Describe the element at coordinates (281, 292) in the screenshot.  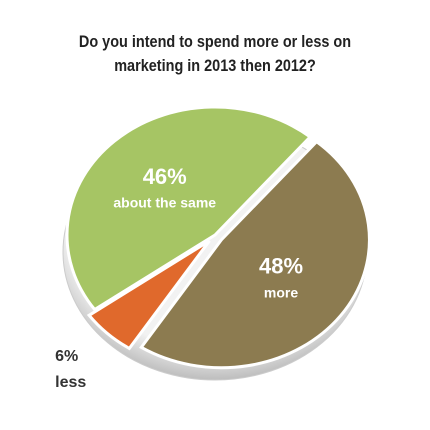
I see `category-label: more` at that location.